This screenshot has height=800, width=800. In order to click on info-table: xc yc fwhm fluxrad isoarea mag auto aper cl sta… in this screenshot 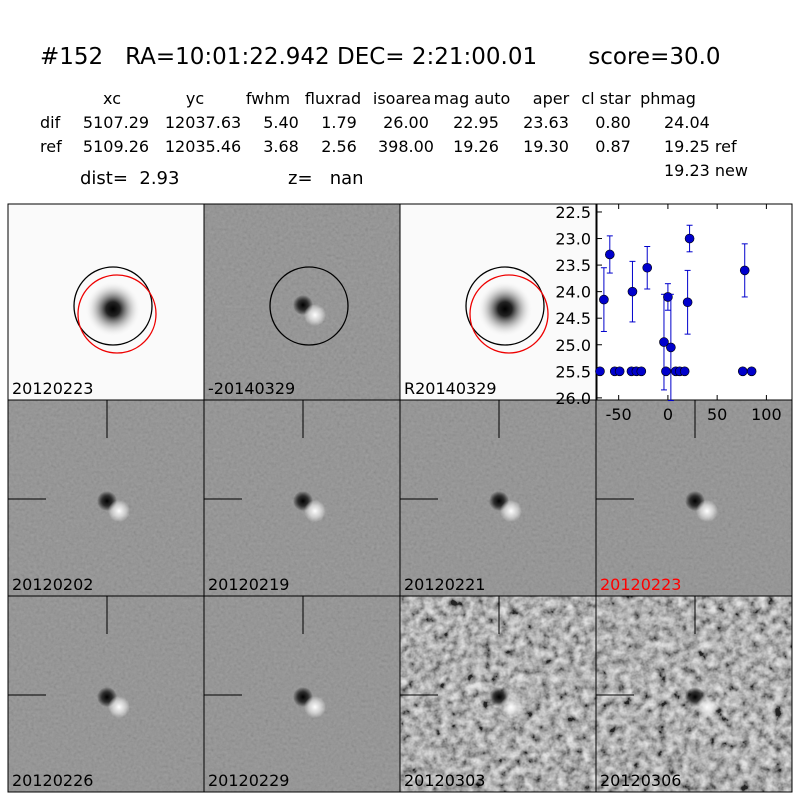, I will do `click(394, 134)`.